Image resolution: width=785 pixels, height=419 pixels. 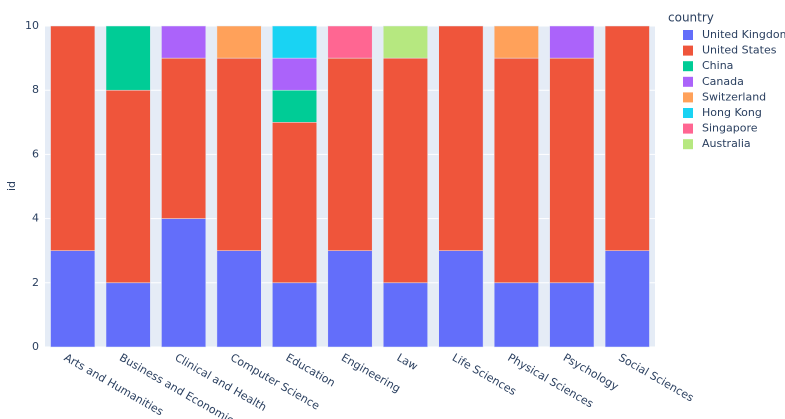 What do you see at coordinates (717, 65) in the screenshot?
I see `legend-label: China` at bounding box center [717, 65].